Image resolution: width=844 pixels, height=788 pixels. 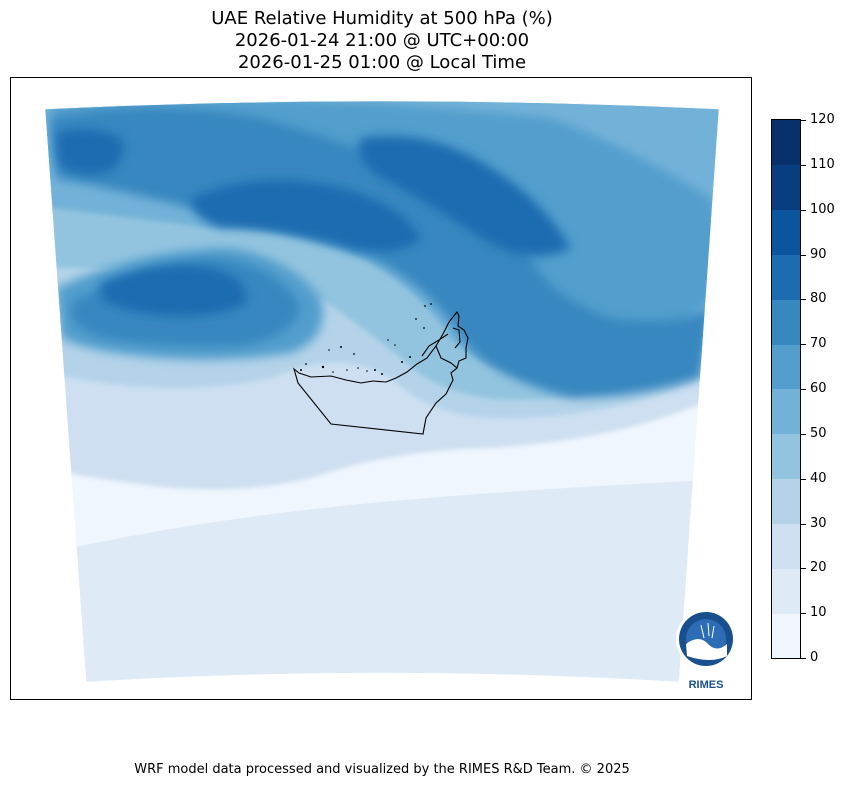 What do you see at coordinates (818, 343) in the screenshot?
I see `colorbar-tick-label: 70` at bounding box center [818, 343].